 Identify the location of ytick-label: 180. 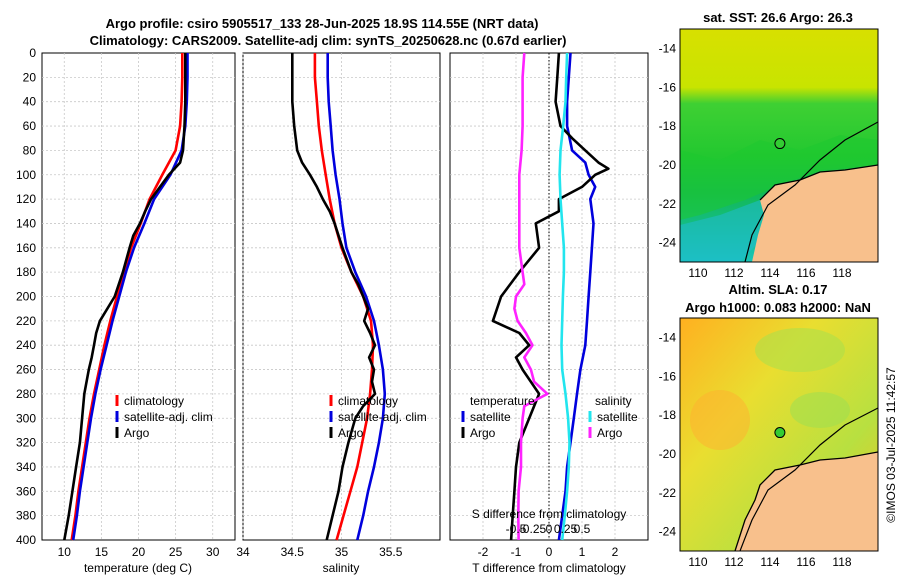
(26, 272).